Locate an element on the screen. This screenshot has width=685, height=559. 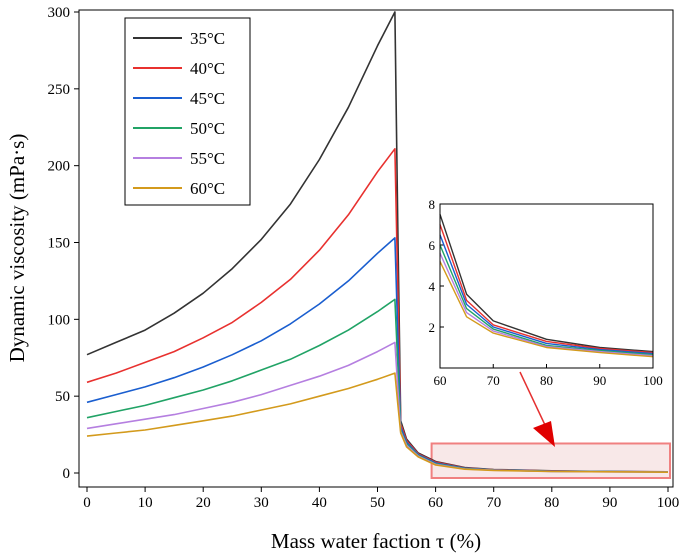
inset-series-lines is located at coordinates (546, 286).